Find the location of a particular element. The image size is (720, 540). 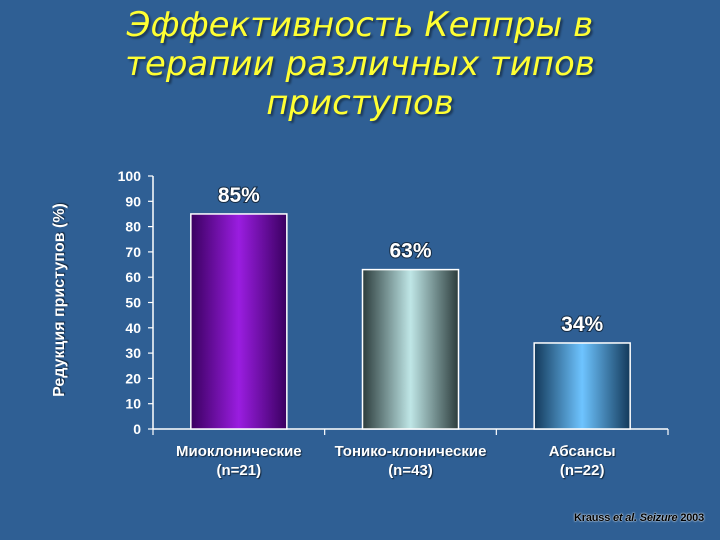

title-line-3: приступов is located at coordinates (360, 103).